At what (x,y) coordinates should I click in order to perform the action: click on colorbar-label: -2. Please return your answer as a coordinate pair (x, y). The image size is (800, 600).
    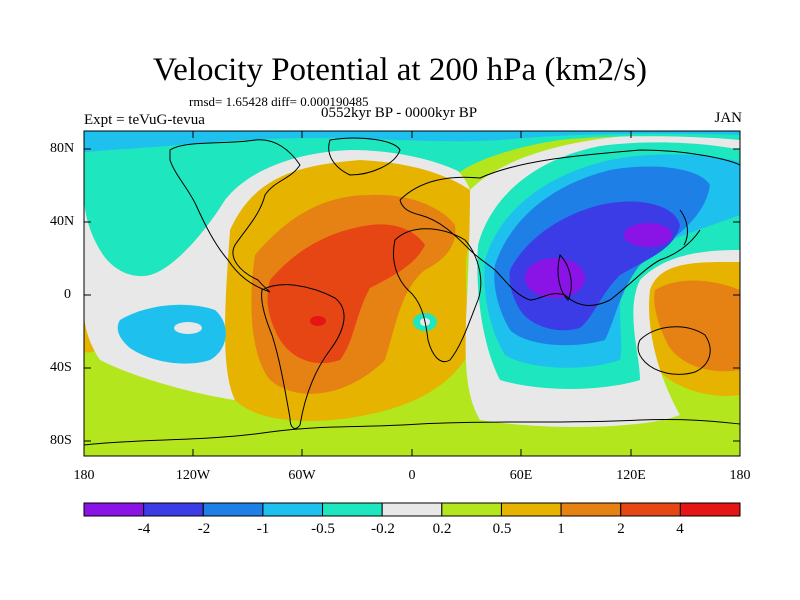
    Looking at the image, I should click on (204, 529).